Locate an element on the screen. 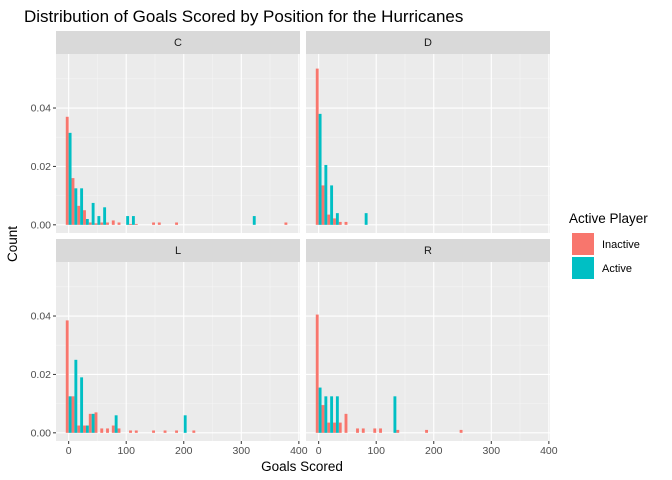 This screenshot has height=480, width=672. facet-strip-label: C is located at coordinates (178, 43).